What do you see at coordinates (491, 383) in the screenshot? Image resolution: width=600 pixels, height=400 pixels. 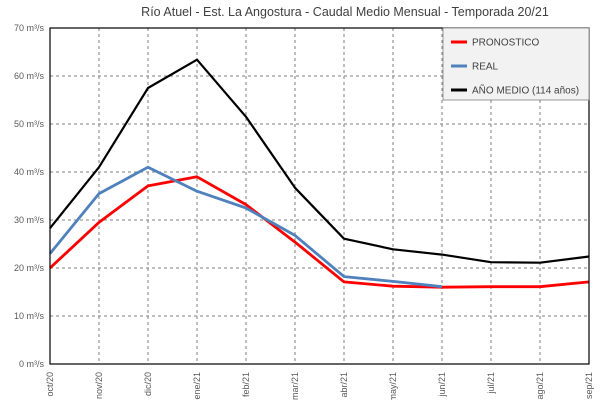 I see `x-tick-label: jul/21` at bounding box center [491, 383].